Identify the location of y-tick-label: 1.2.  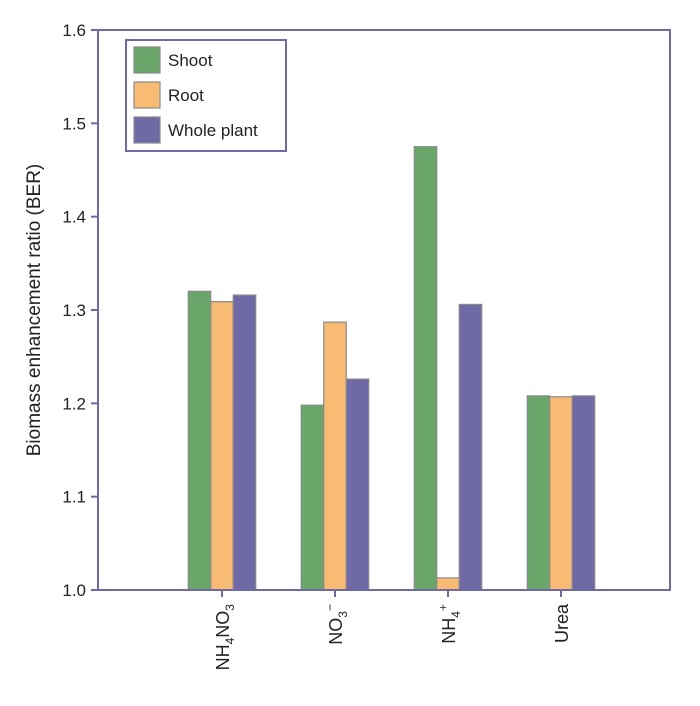
(74, 403).